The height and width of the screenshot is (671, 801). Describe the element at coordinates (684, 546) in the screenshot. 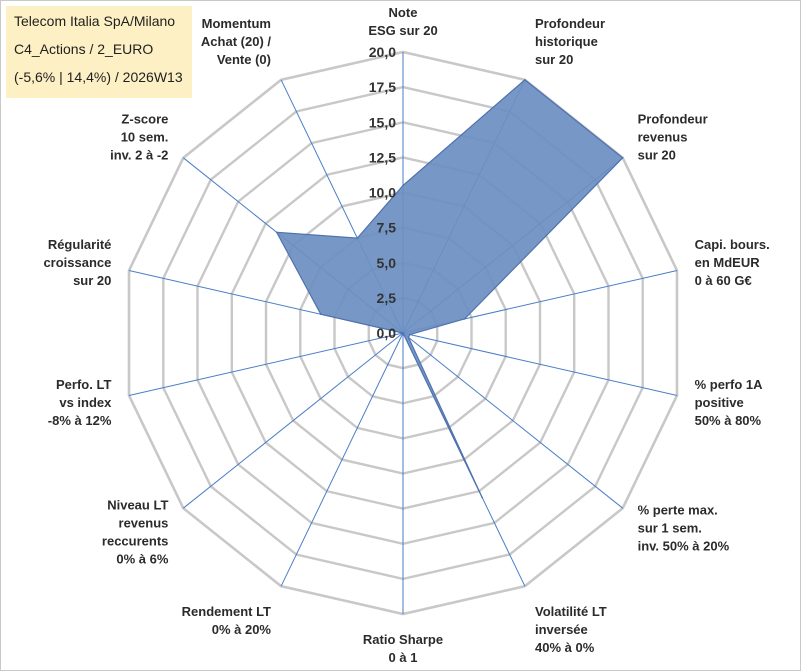

I see `axis-label-line: inv. 50% à 20%` at that location.